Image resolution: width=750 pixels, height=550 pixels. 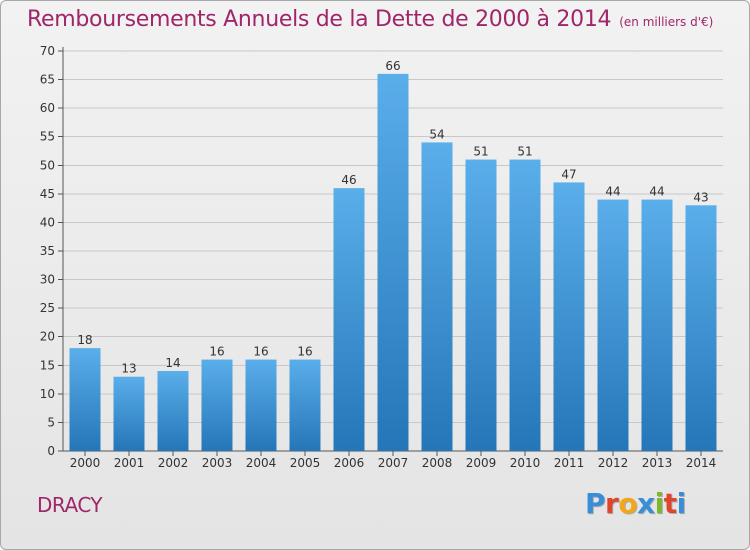 I want to click on x-tick-label: 2009, so click(x=481, y=463).